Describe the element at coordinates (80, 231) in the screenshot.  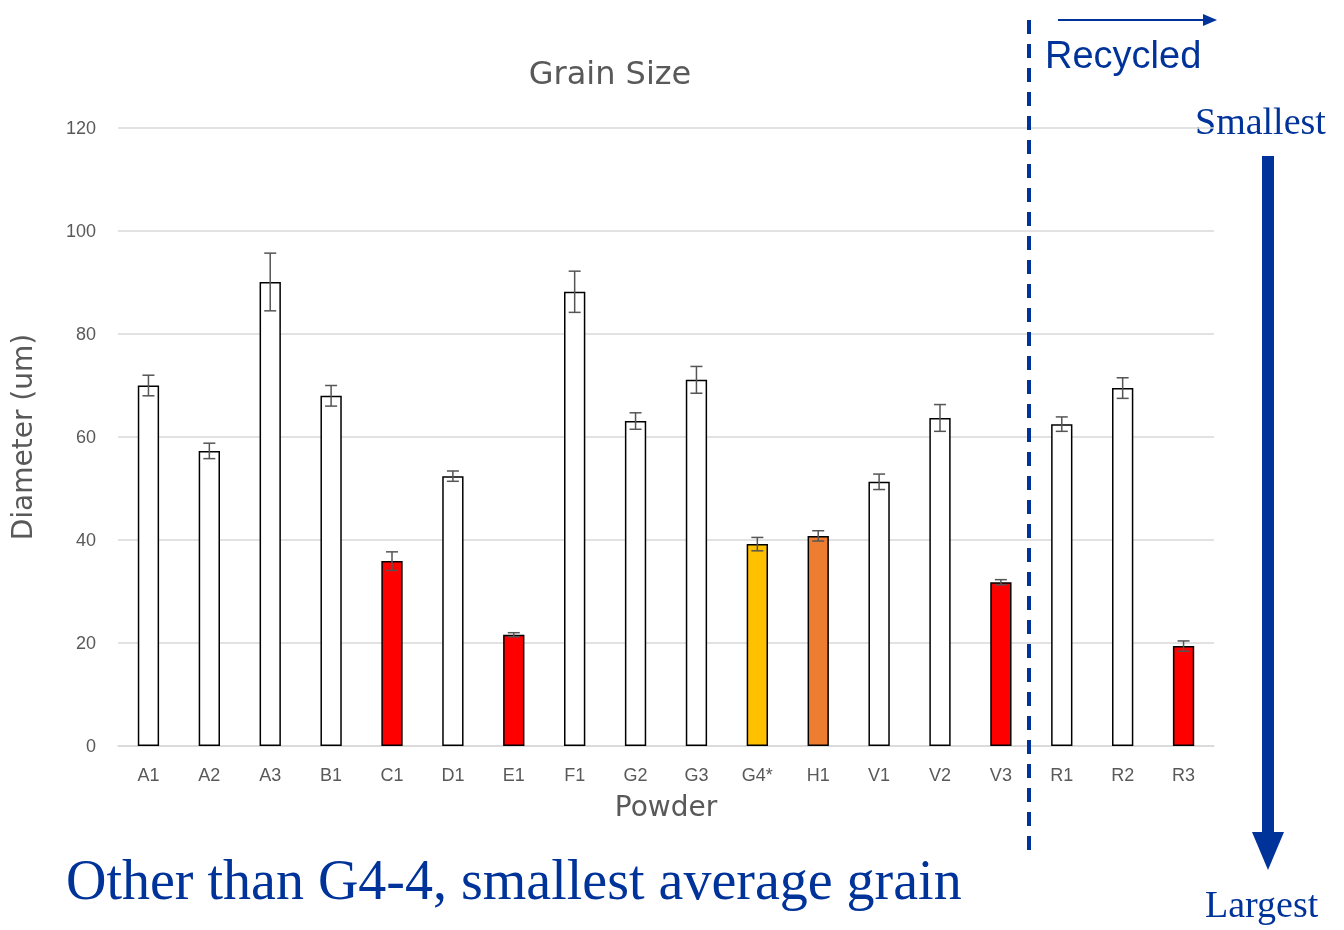
I see `y-tick-label: 100` at that location.